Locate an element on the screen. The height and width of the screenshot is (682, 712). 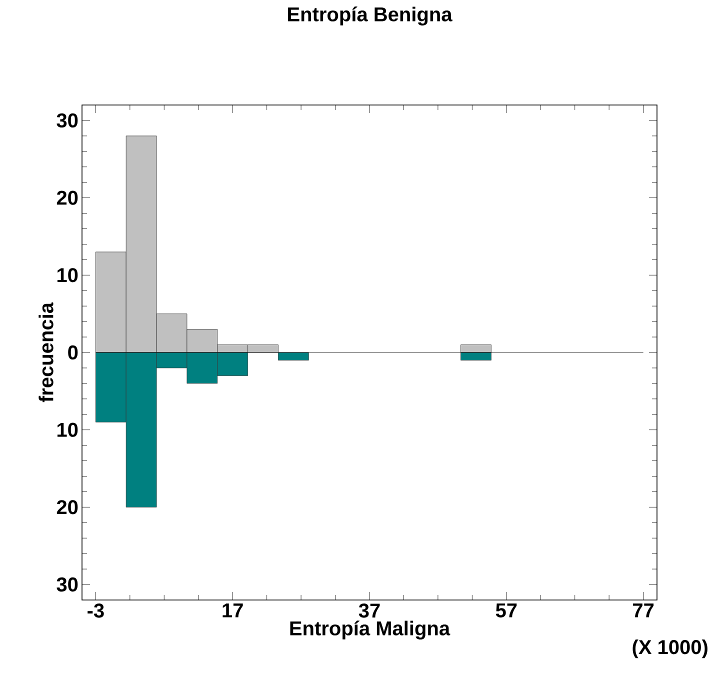
y-axis-title: frecuencia is located at coordinates (46, 352).